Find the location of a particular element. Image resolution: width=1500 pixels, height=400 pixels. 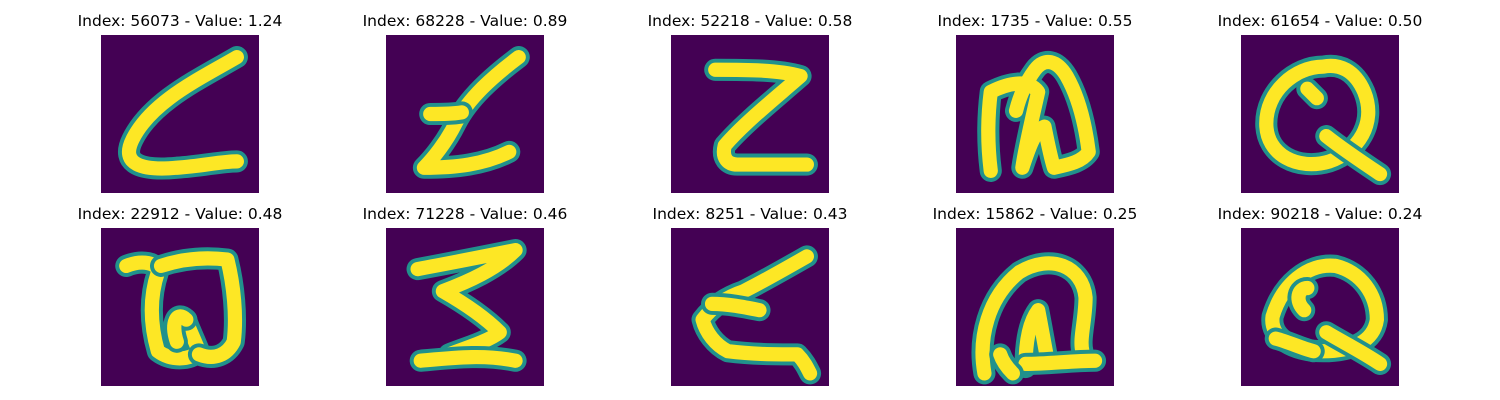

image-panel: Index: 52218 - Value: 0.58 is located at coordinates (750, 107).